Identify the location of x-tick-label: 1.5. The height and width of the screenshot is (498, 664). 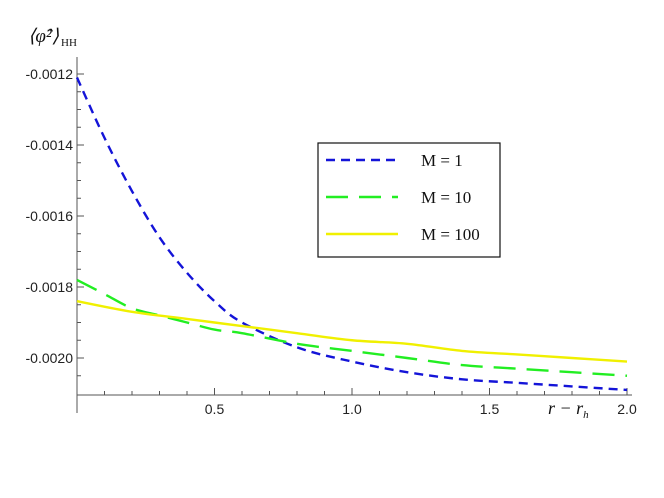
(490, 409).